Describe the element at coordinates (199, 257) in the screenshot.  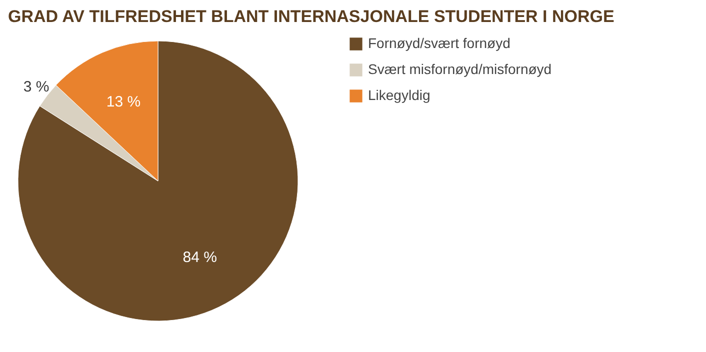
I see `data-label: 84 %` at that location.